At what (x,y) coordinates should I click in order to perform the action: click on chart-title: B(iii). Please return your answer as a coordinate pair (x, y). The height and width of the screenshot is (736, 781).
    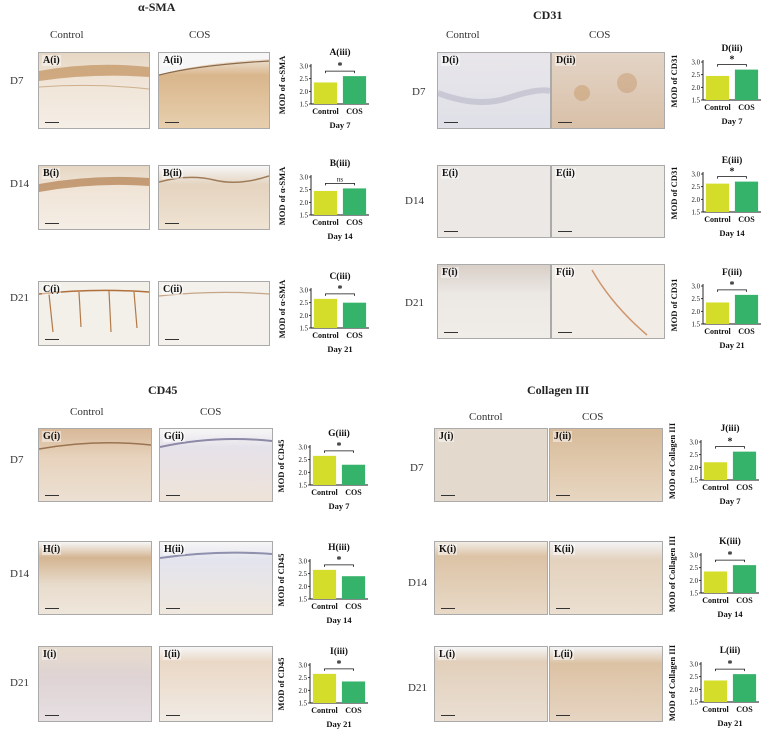
    Looking at the image, I should click on (340, 163).